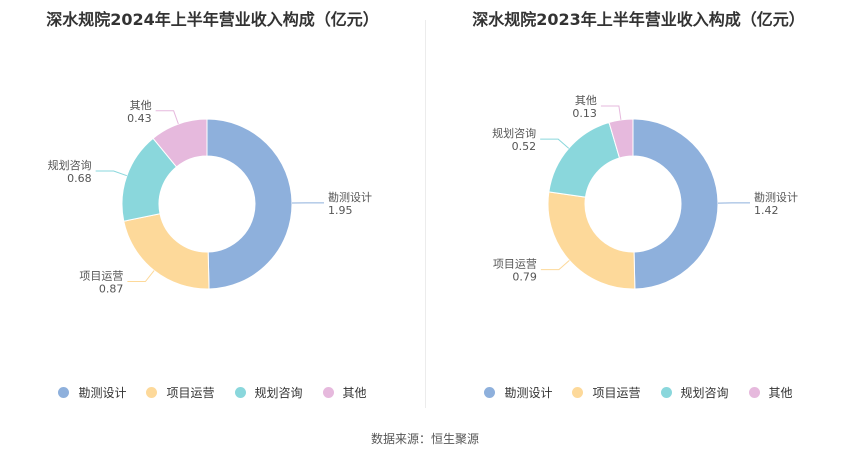 The image size is (850, 459). What do you see at coordinates (584, 113) in the screenshot?
I see `slice-value-label: 0.13` at bounding box center [584, 113].